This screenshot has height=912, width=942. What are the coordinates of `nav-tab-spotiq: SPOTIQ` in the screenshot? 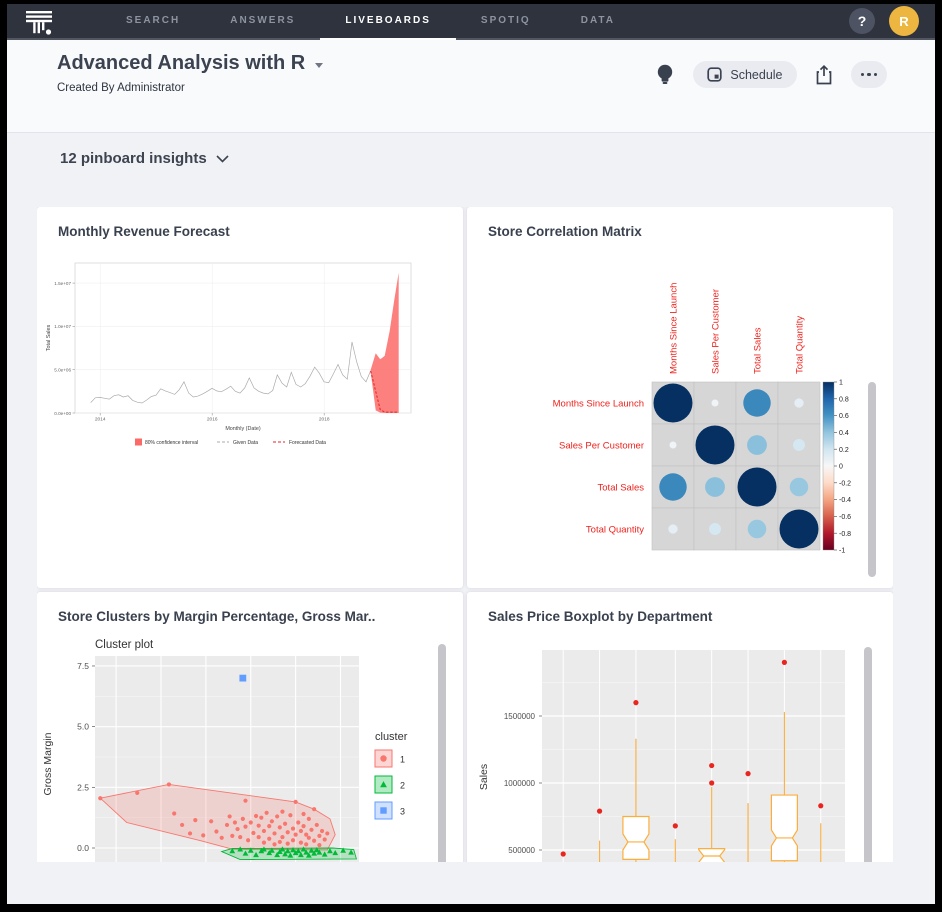 It's located at (505, 20).